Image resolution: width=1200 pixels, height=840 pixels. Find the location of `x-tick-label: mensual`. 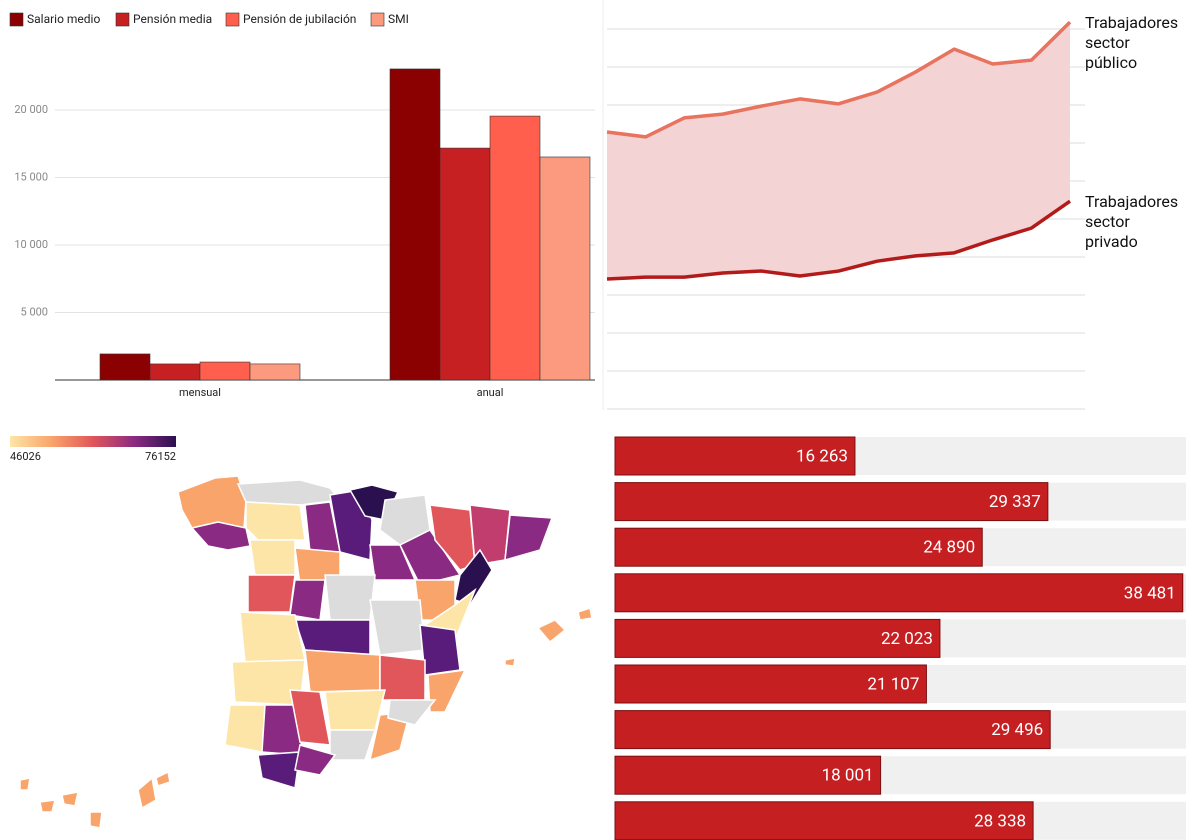

x-tick-label: mensual is located at coordinates (200, 392).